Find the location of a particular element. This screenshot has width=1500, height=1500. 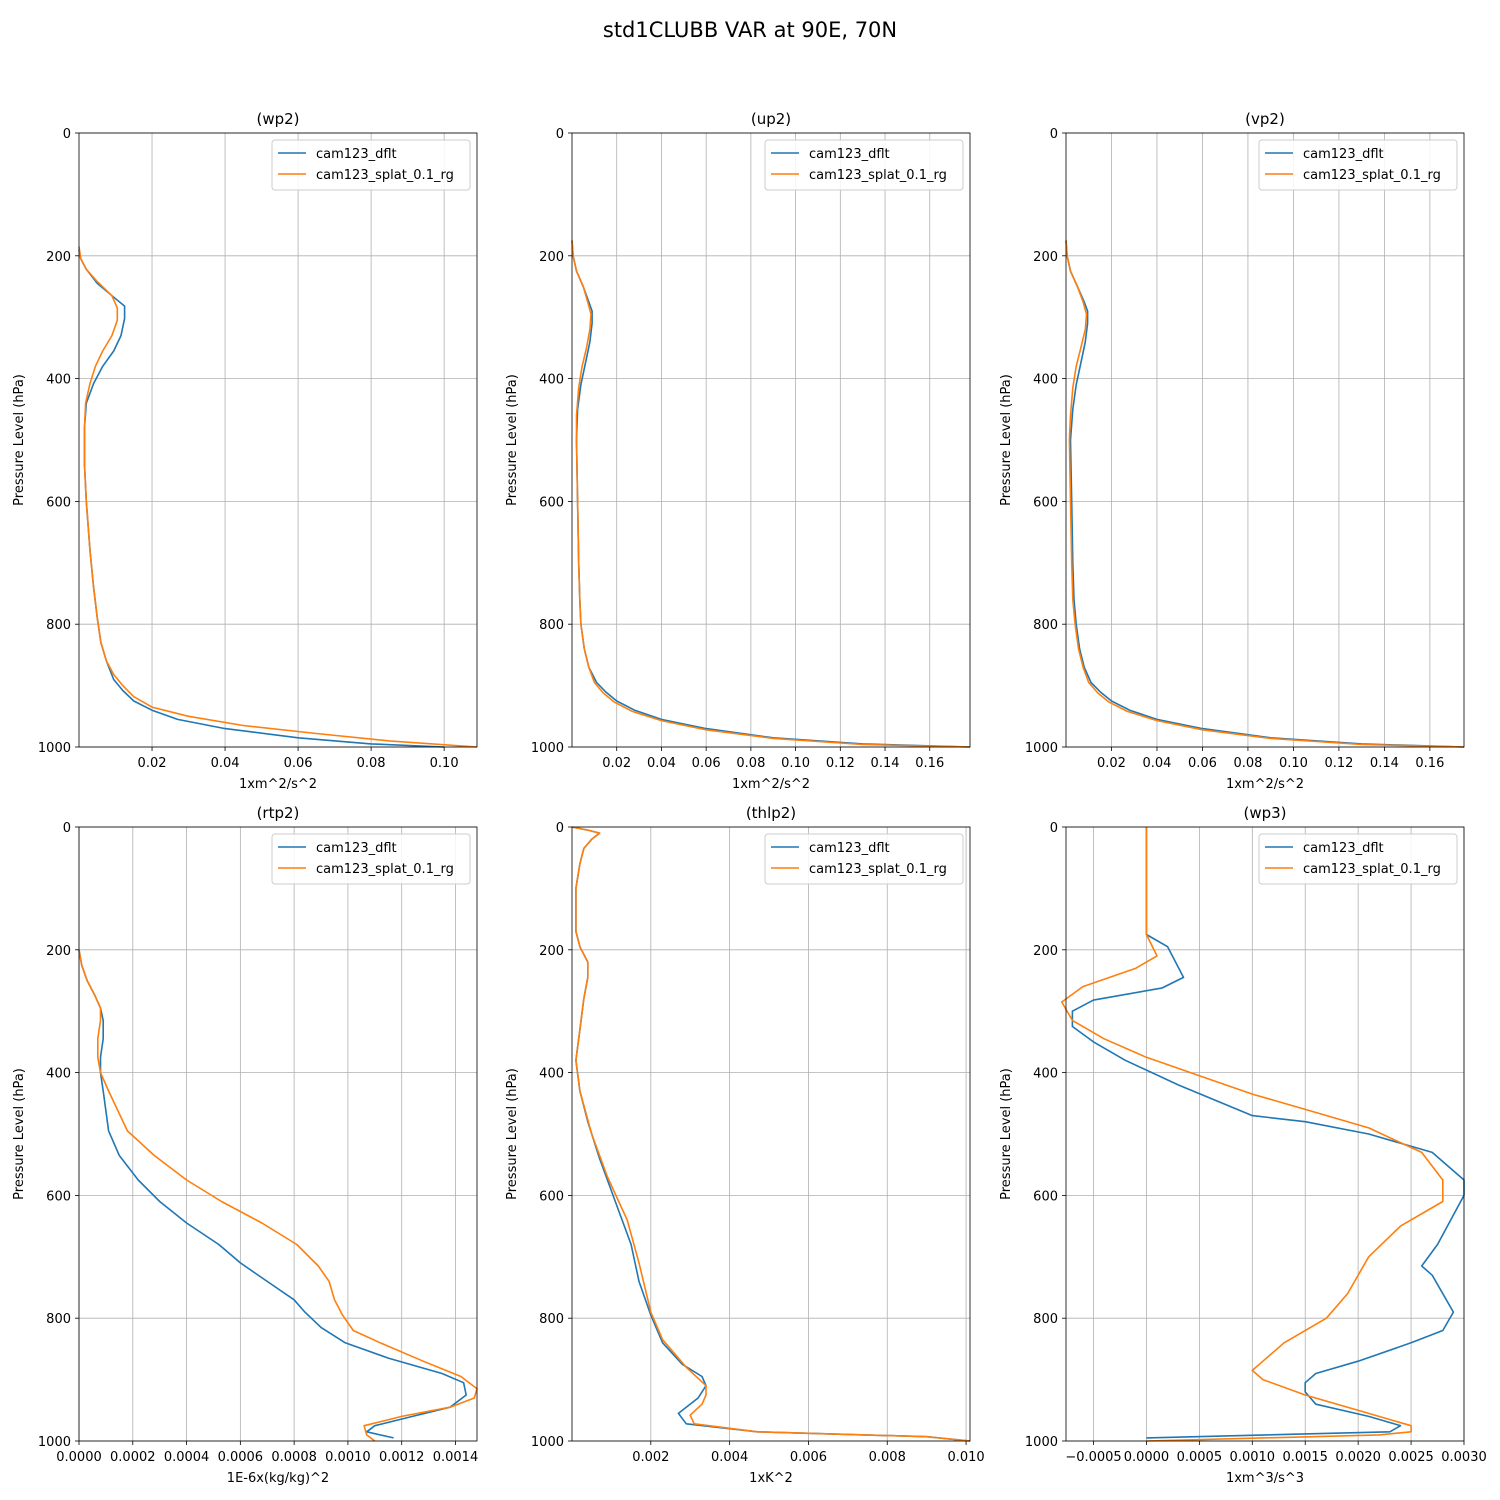

x-tick-label: 0.008 is located at coordinates (887, 1457).